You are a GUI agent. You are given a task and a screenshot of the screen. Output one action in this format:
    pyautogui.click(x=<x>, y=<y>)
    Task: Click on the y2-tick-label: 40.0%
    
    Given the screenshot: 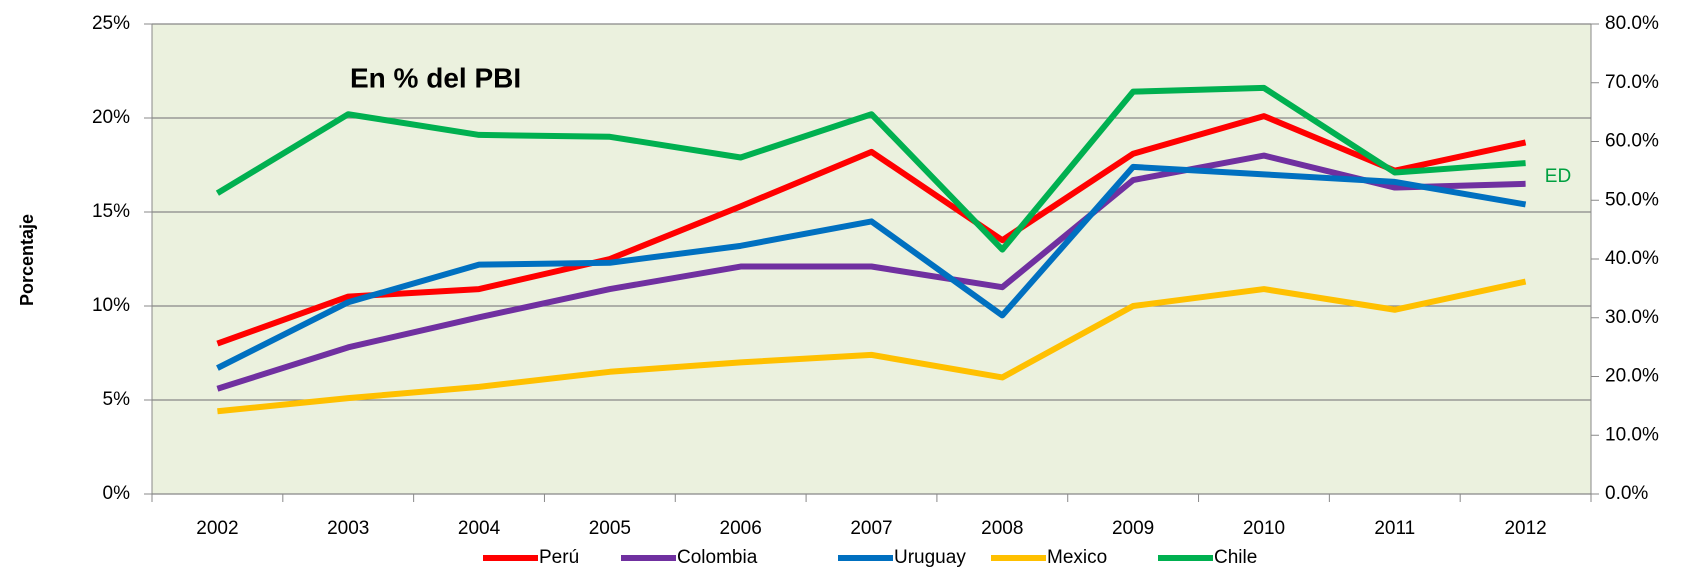 What is the action you would take?
    pyautogui.click(x=1632, y=258)
    